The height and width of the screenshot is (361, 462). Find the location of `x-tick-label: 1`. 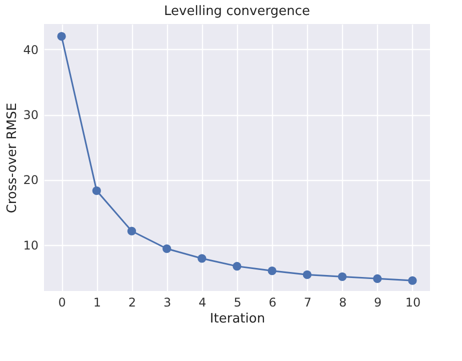

x-tick-label: 1 is located at coordinates (97, 303).